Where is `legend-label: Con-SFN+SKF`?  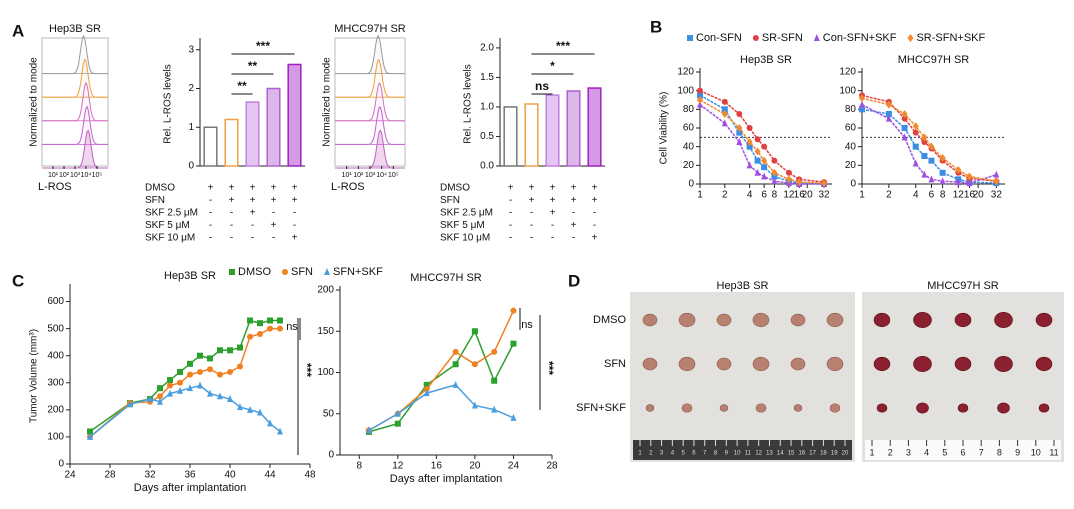
legend-label: Con-SFN+SKF is located at coordinates (860, 38).